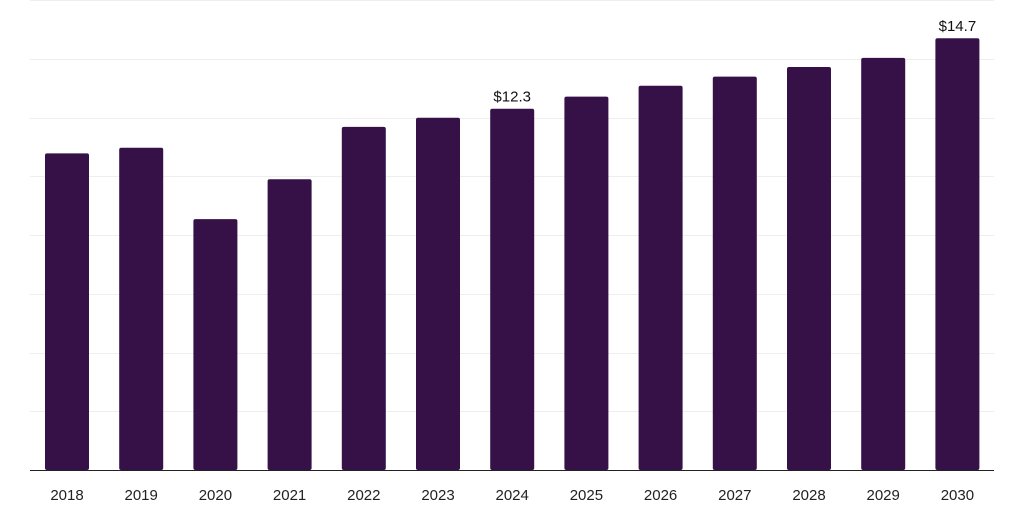 This screenshot has width=1024, height=512. Describe the element at coordinates (957, 495) in the screenshot. I see `x-tick-label-2030: 2030` at that location.